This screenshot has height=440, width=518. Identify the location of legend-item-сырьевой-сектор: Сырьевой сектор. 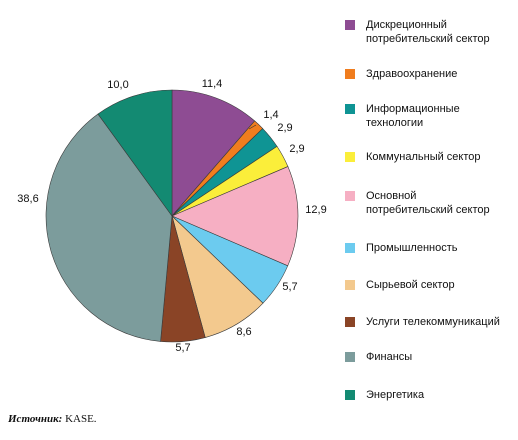
(400, 285).